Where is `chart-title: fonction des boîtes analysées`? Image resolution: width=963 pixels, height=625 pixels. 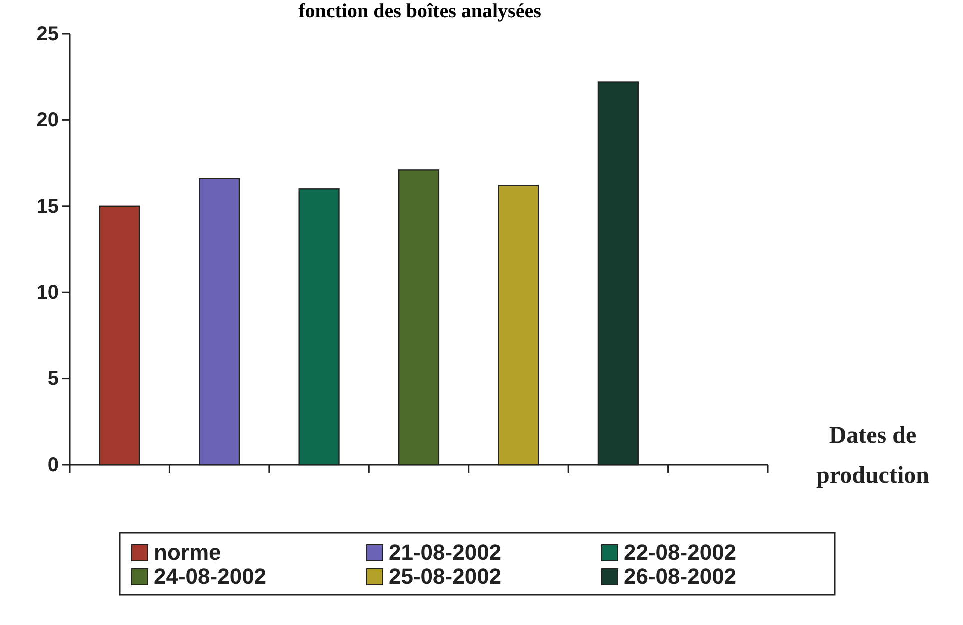
chart-title: fonction des boîtes analysées is located at coordinates (420, 11).